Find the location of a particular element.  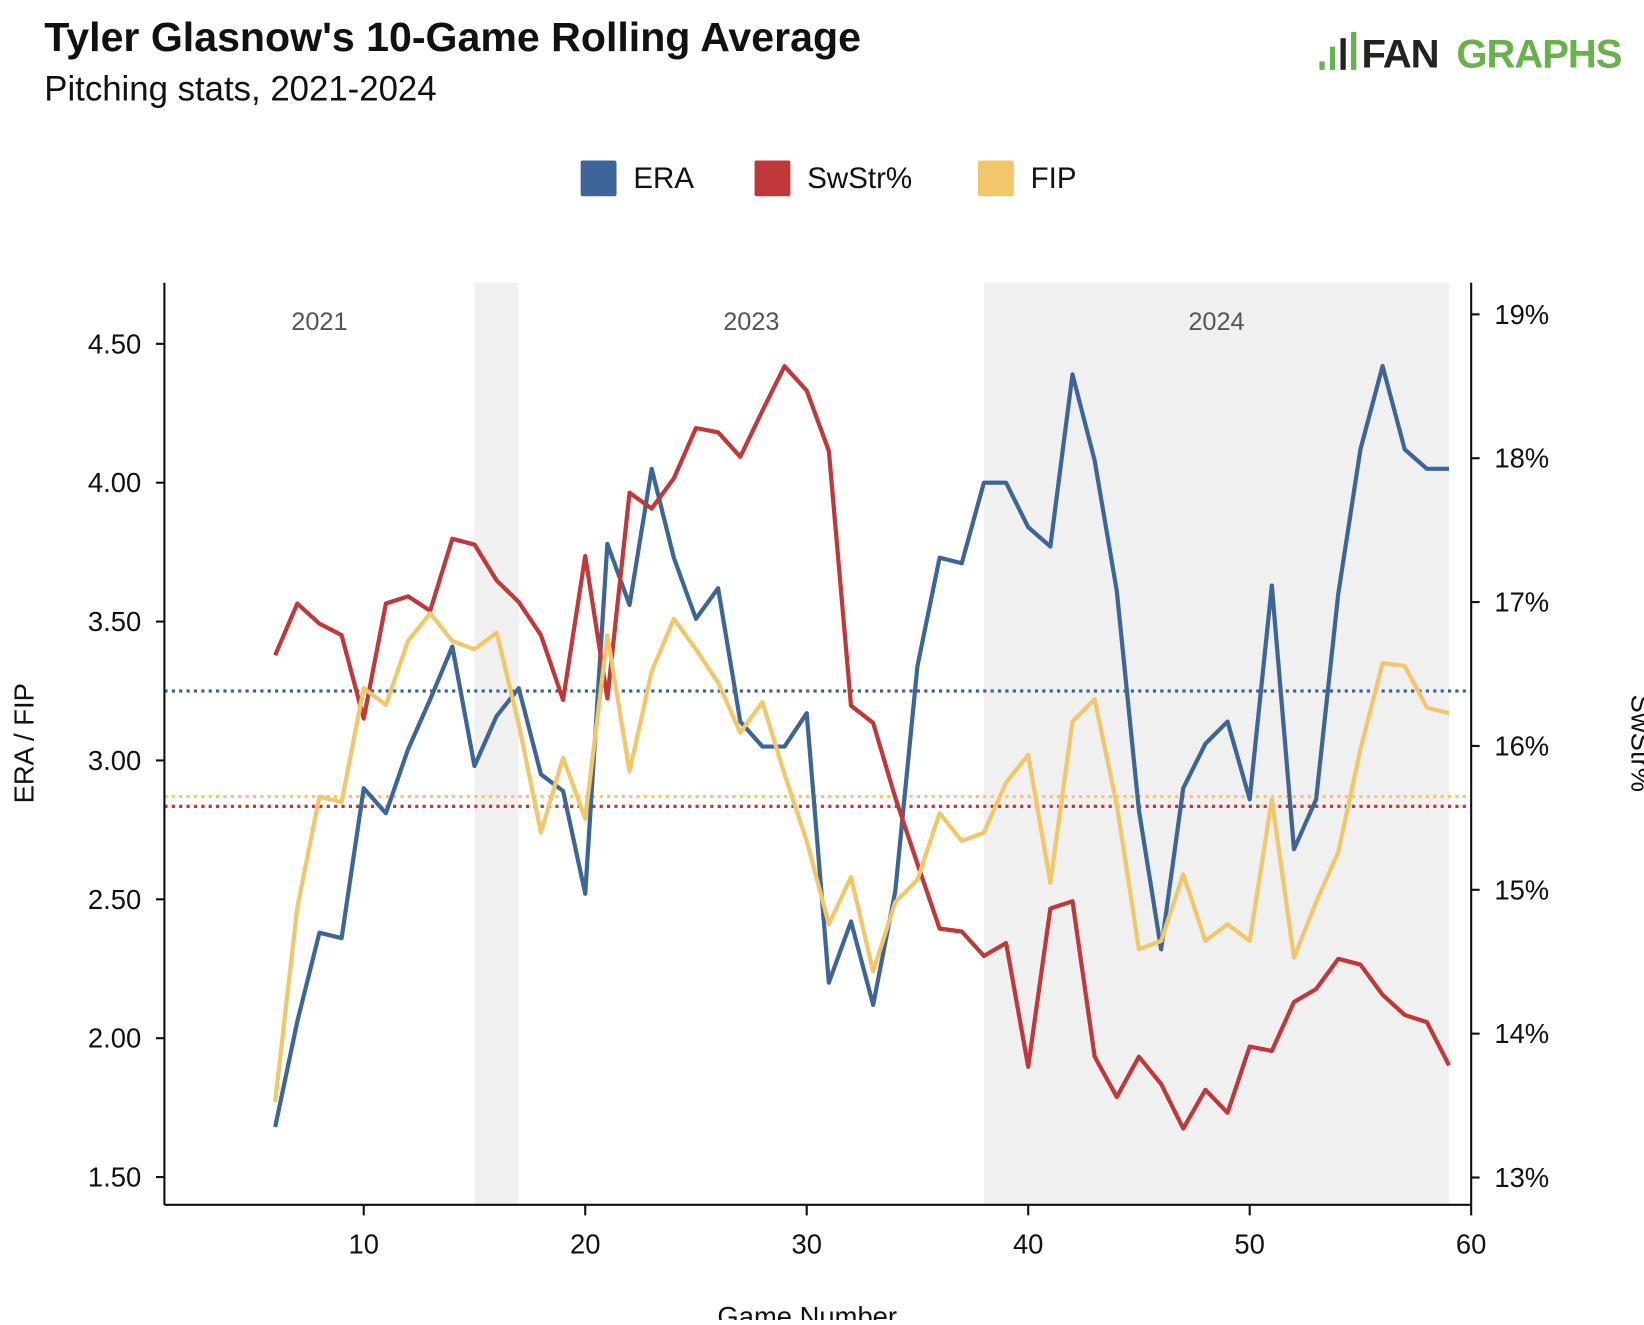

y-right-tick-label: 15% is located at coordinates (1521, 889).